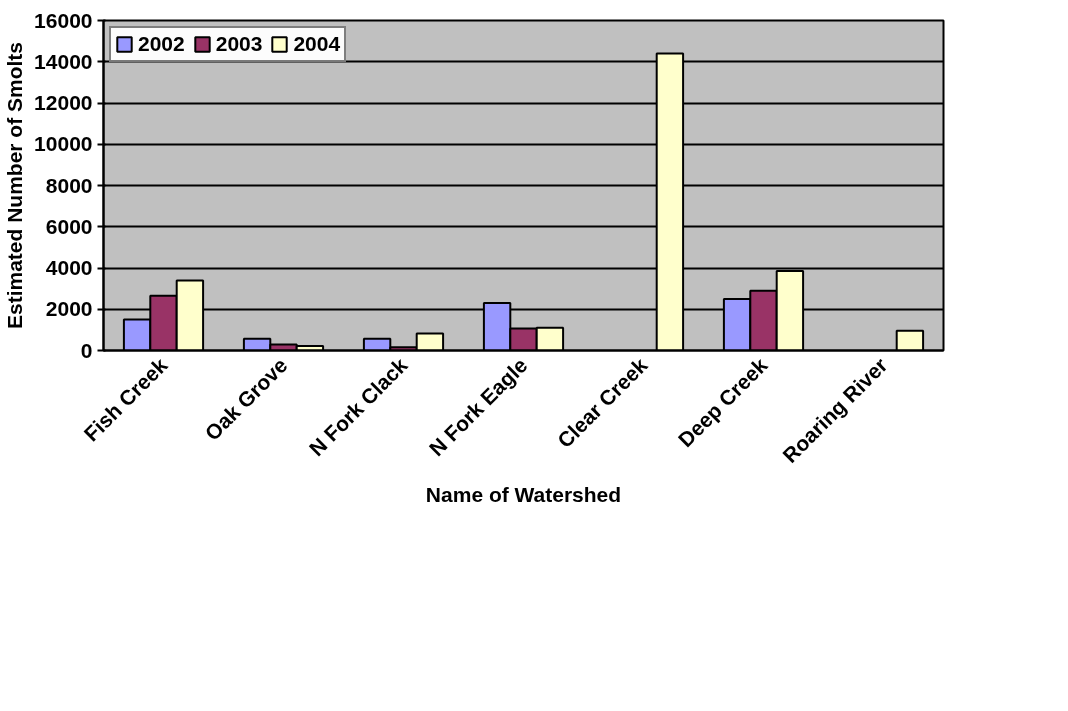 Image resolution: width=1068 pixels, height=711 pixels. I want to click on y-tick-label: 6000, so click(69, 226).